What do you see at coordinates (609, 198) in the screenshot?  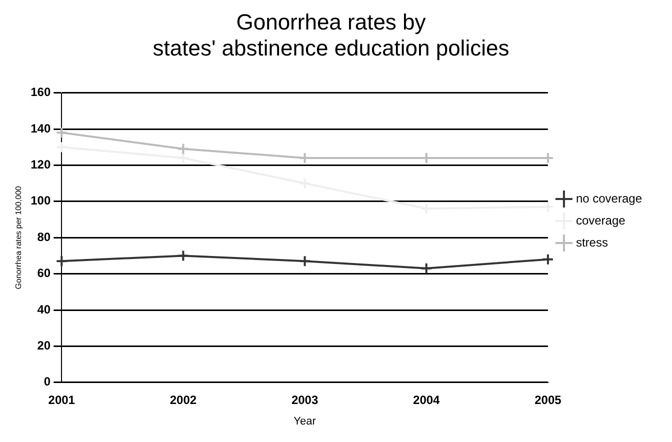 I see `legend-label: no coverage` at bounding box center [609, 198].